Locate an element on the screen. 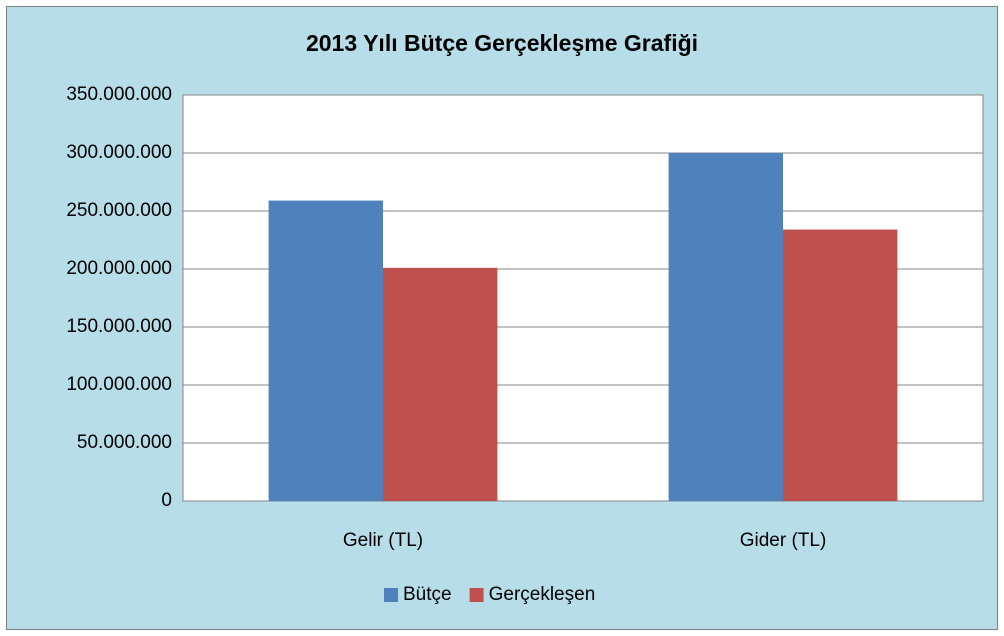 This screenshot has width=1004, height=636. y-tick-label: 350.000.000 is located at coordinates (119, 94).